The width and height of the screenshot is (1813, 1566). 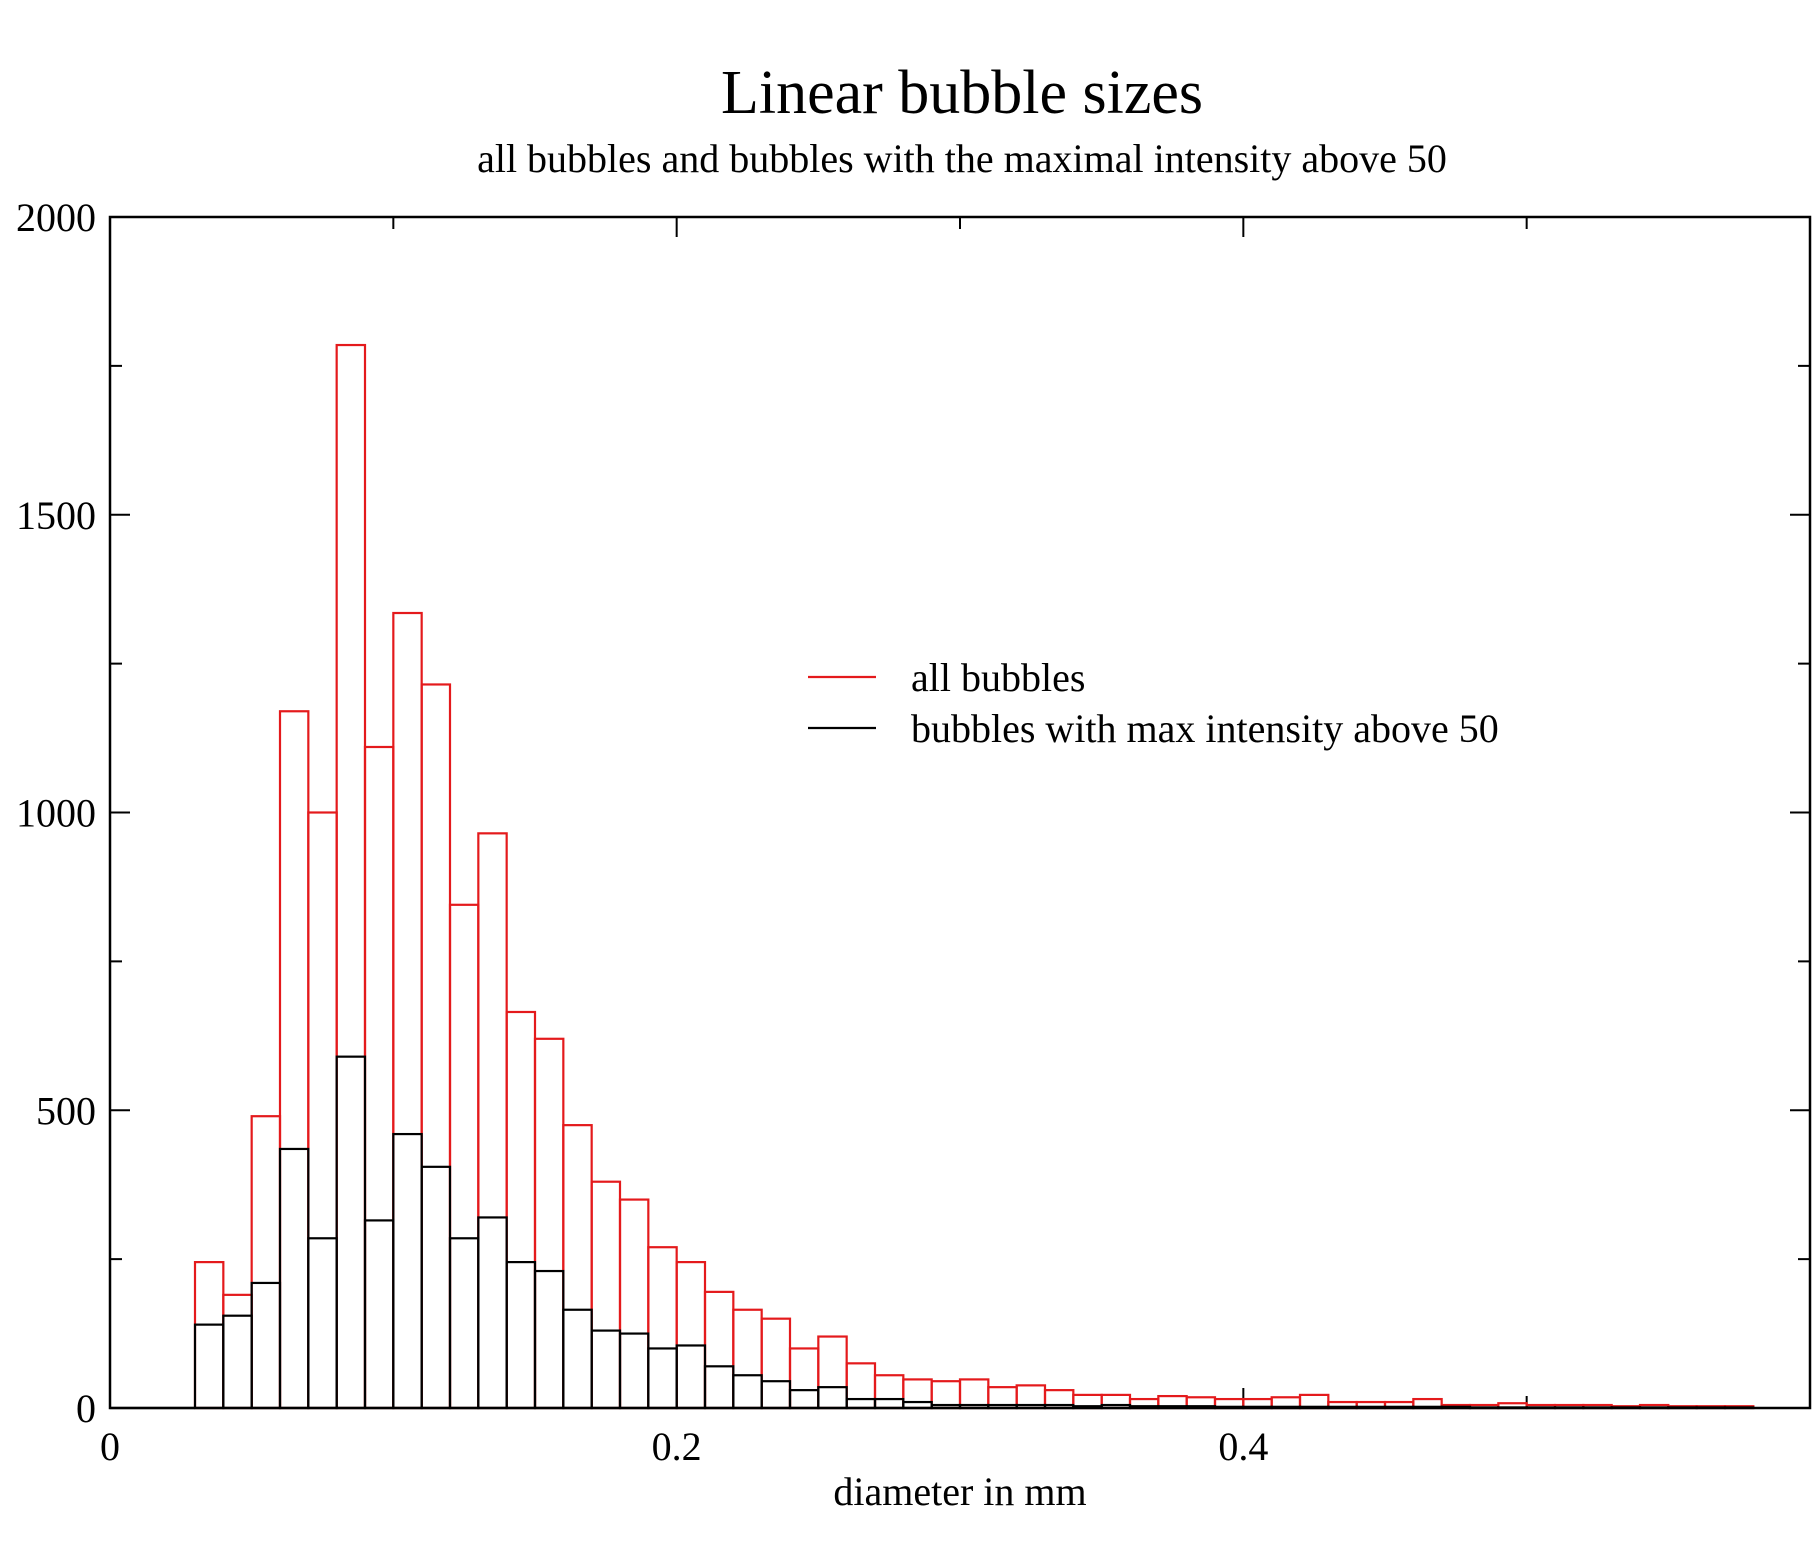 What do you see at coordinates (998, 677) in the screenshot?
I see `legend-label: all bubbles` at bounding box center [998, 677].